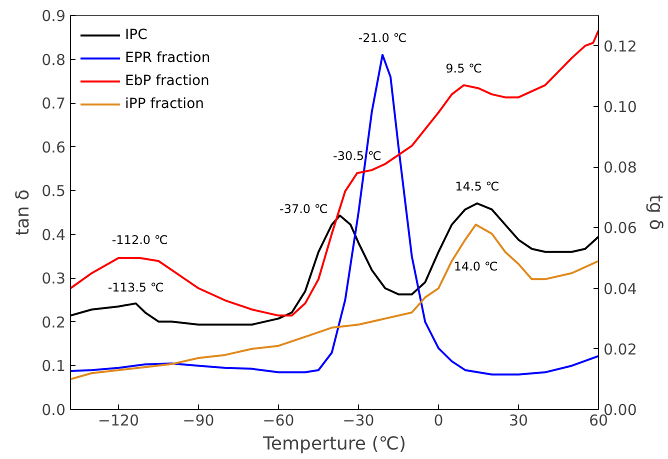 The width and height of the screenshot is (668, 459). What do you see at coordinates (476, 267) in the screenshot?
I see `annotation: 14.0 ℃` at bounding box center [476, 267].